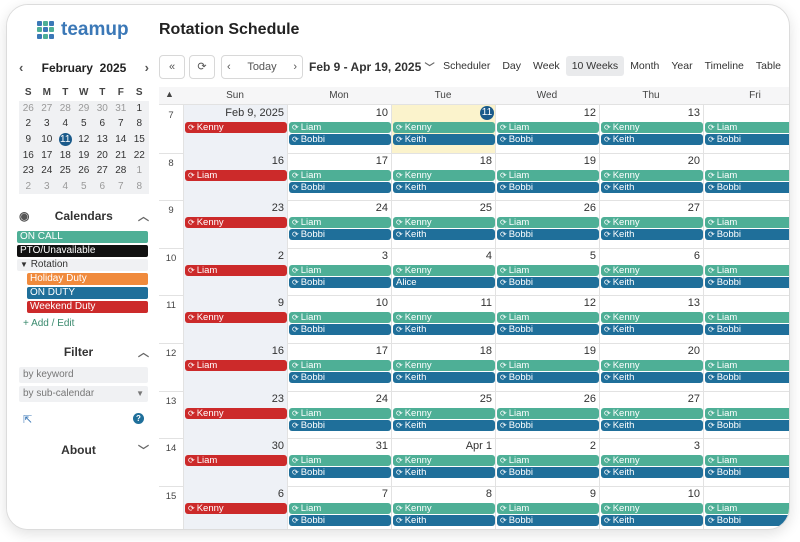 The width and height of the screenshot is (800, 542). I want to click on day-cell: 2 ⟳ Liam ⟳ Bobbi, so click(547, 462).